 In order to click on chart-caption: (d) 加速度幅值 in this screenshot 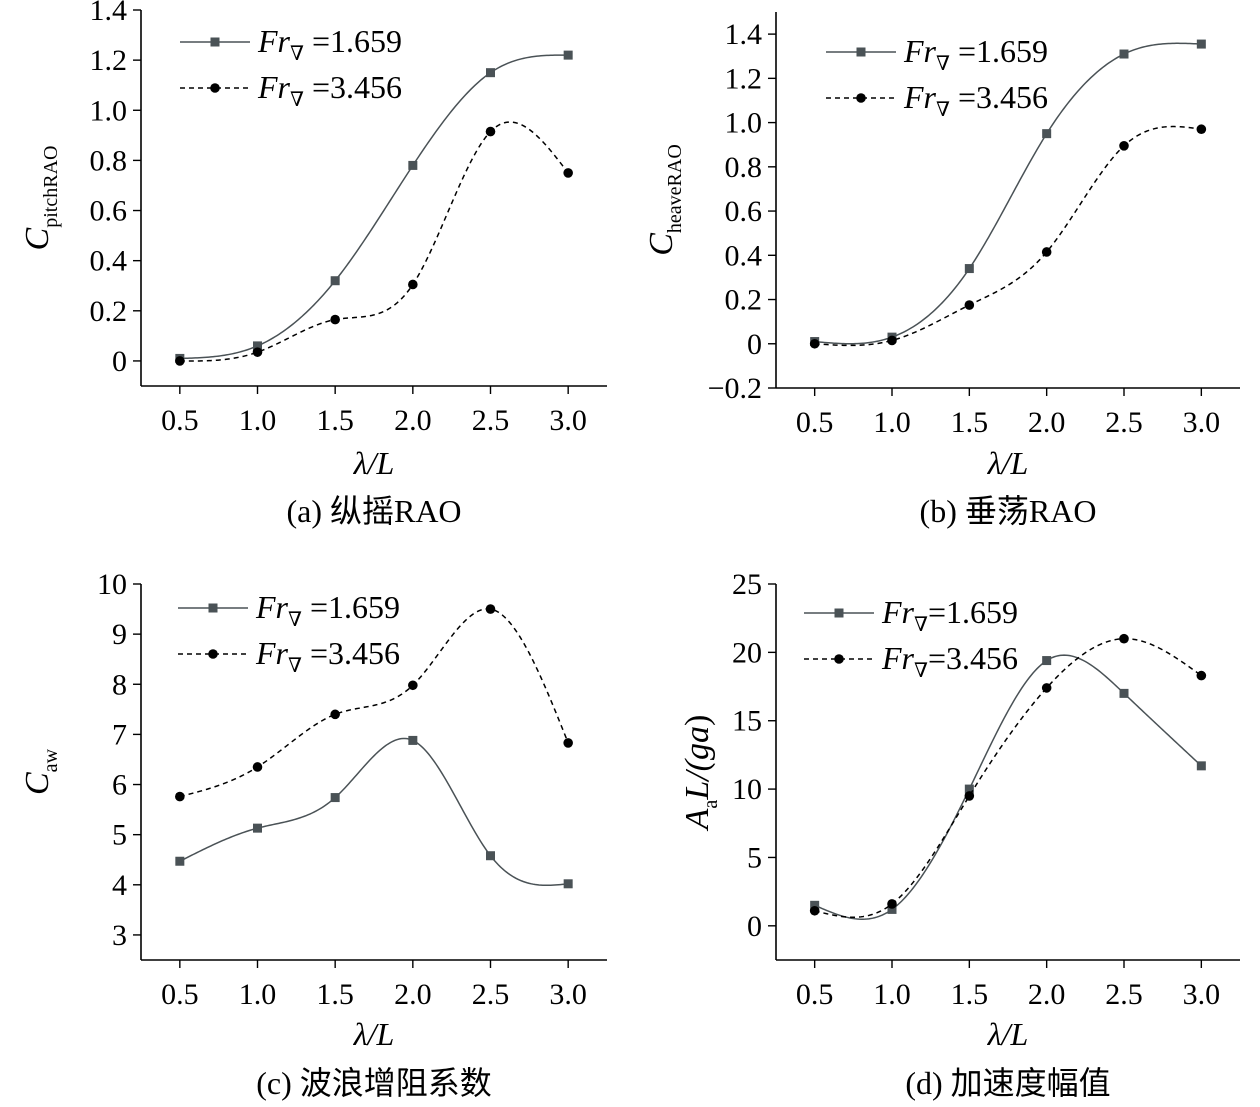, I will do `click(1007, 1083)`.